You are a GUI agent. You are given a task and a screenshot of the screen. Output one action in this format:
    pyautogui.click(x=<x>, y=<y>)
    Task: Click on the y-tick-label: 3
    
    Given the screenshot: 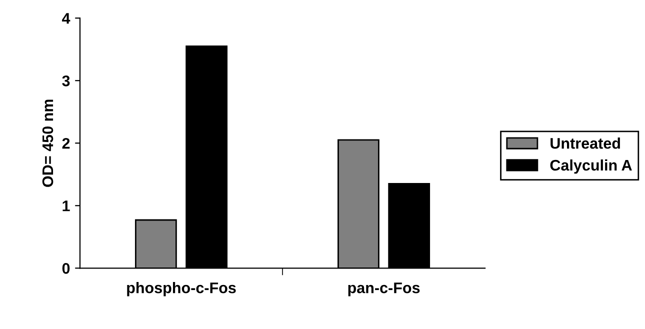 What is the action you would take?
    pyautogui.click(x=66, y=80)
    